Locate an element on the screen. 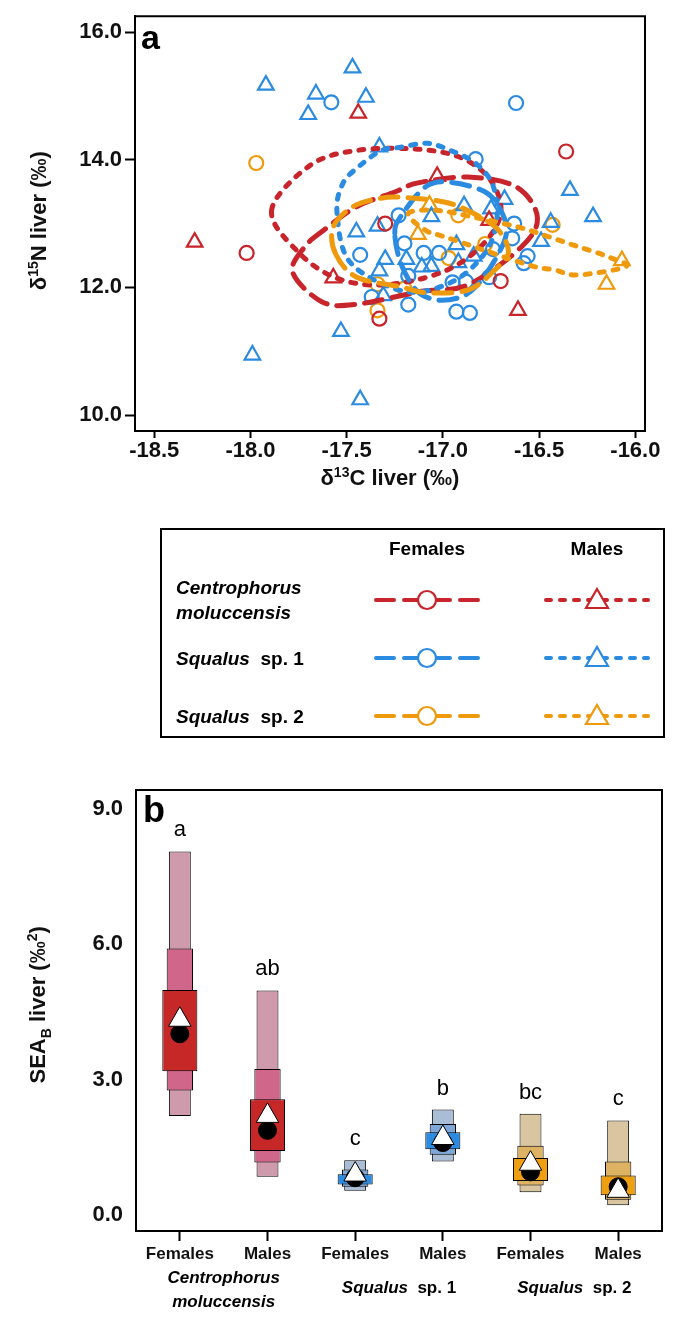 The width and height of the screenshot is (688, 1318). text: Females is located at coordinates (427, 549).